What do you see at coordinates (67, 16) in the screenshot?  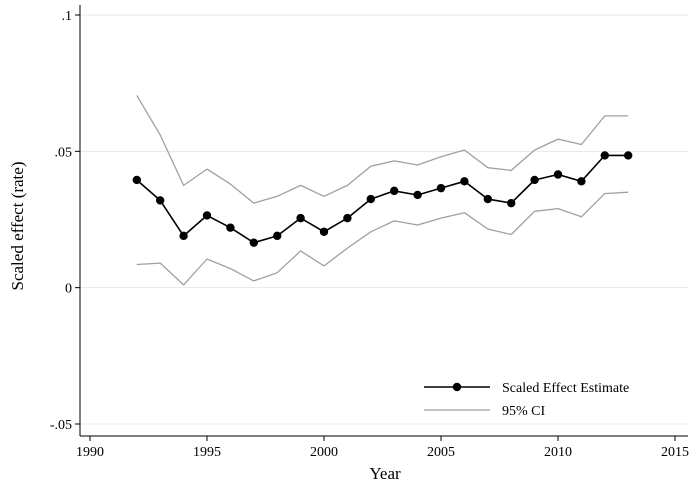 I see `y-tick-label: .1` at bounding box center [67, 16].